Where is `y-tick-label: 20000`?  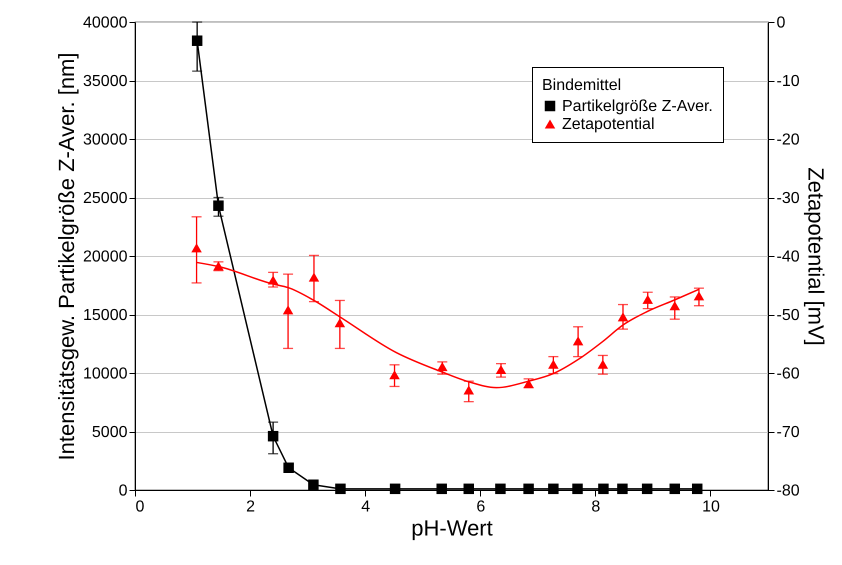 y-tick-label: 20000 is located at coordinates (105, 257).